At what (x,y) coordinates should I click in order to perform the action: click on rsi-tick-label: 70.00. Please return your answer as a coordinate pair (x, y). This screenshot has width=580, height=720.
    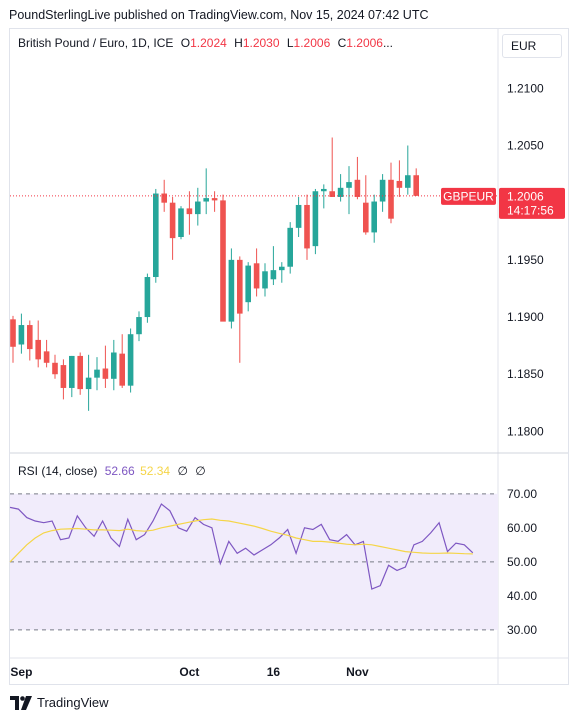
    Looking at the image, I should click on (522, 494).